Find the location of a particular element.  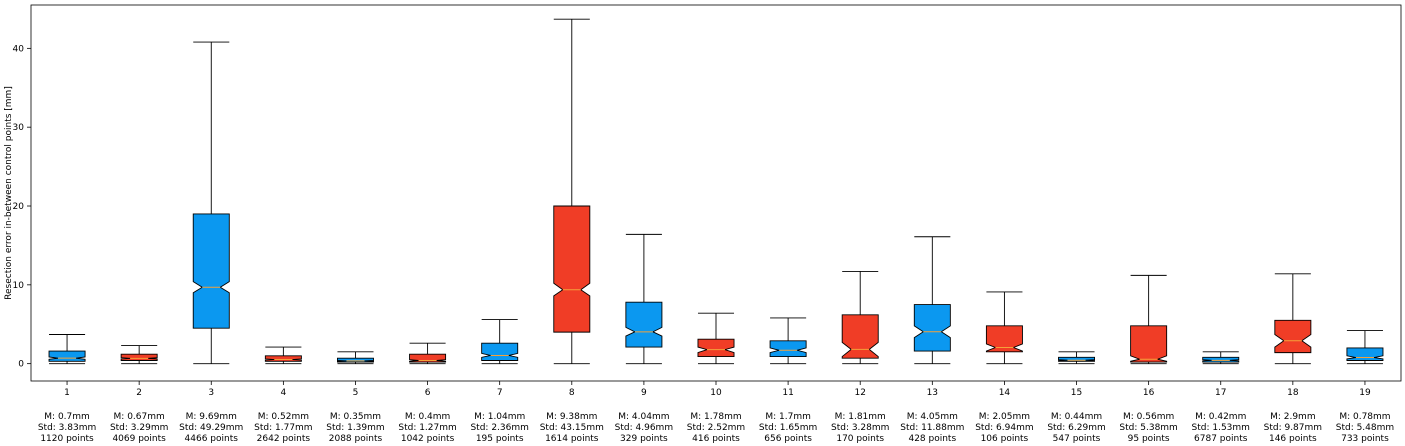

stat-points: 733 points is located at coordinates (1365, 439).